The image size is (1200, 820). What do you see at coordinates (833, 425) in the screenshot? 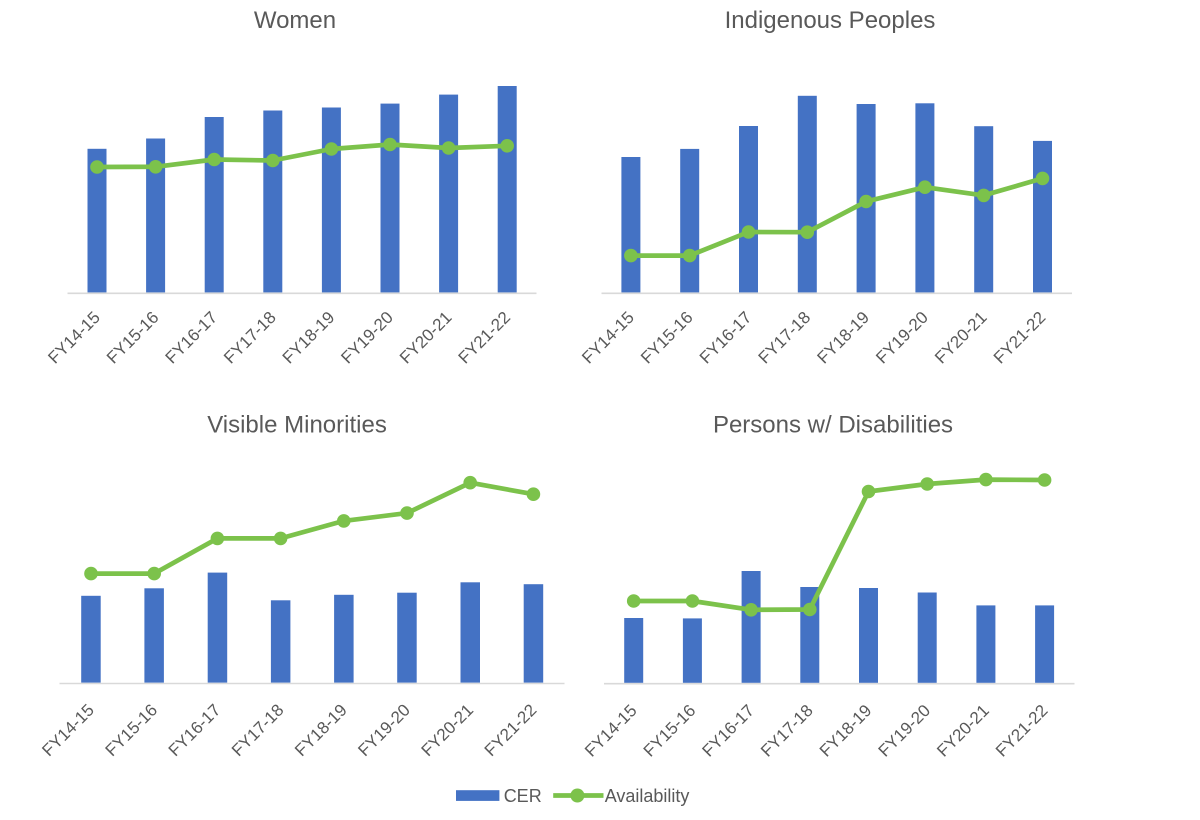
I see `svg-text: Persons w/ Disabilities` at bounding box center [833, 425].